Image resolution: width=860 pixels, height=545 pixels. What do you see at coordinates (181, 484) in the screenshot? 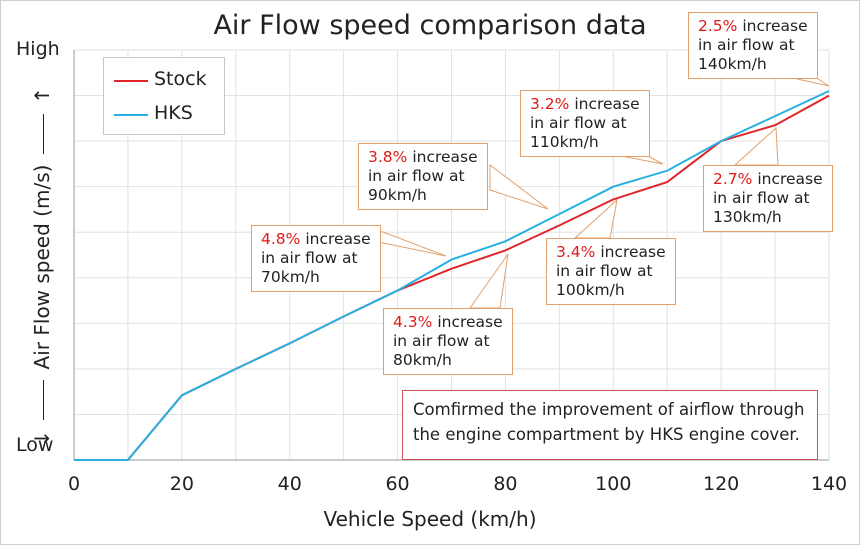
I see `x-tick-label: 20` at bounding box center [181, 484].